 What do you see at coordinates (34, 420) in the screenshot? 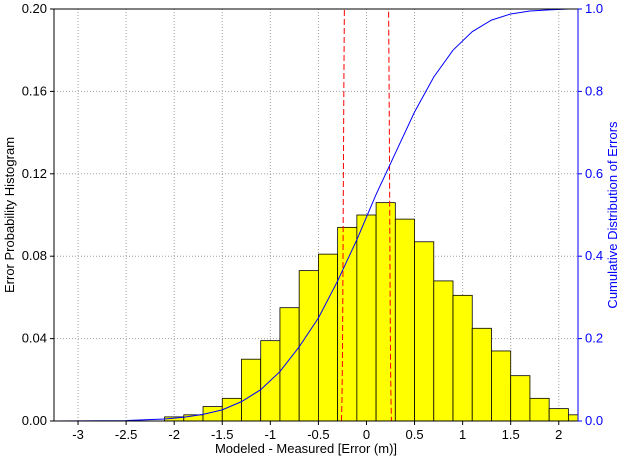
I see `y-tick-label: 0.00` at bounding box center [34, 420].